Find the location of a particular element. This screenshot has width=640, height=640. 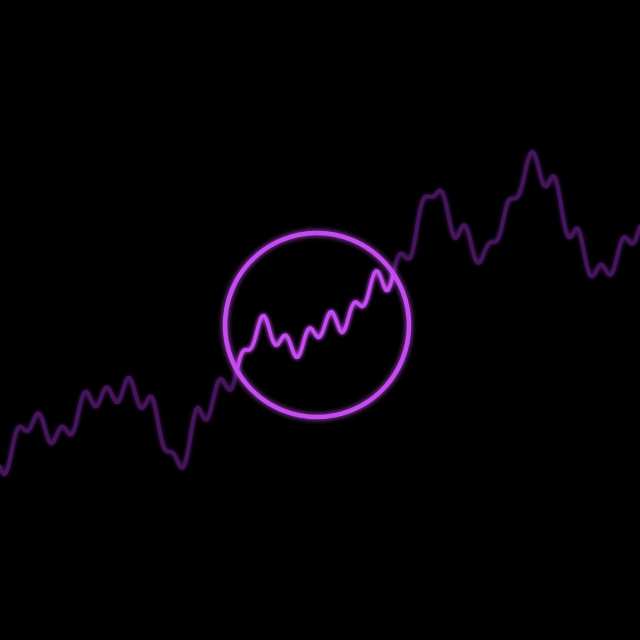

glowing-ring-icon is located at coordinates (317, 325).